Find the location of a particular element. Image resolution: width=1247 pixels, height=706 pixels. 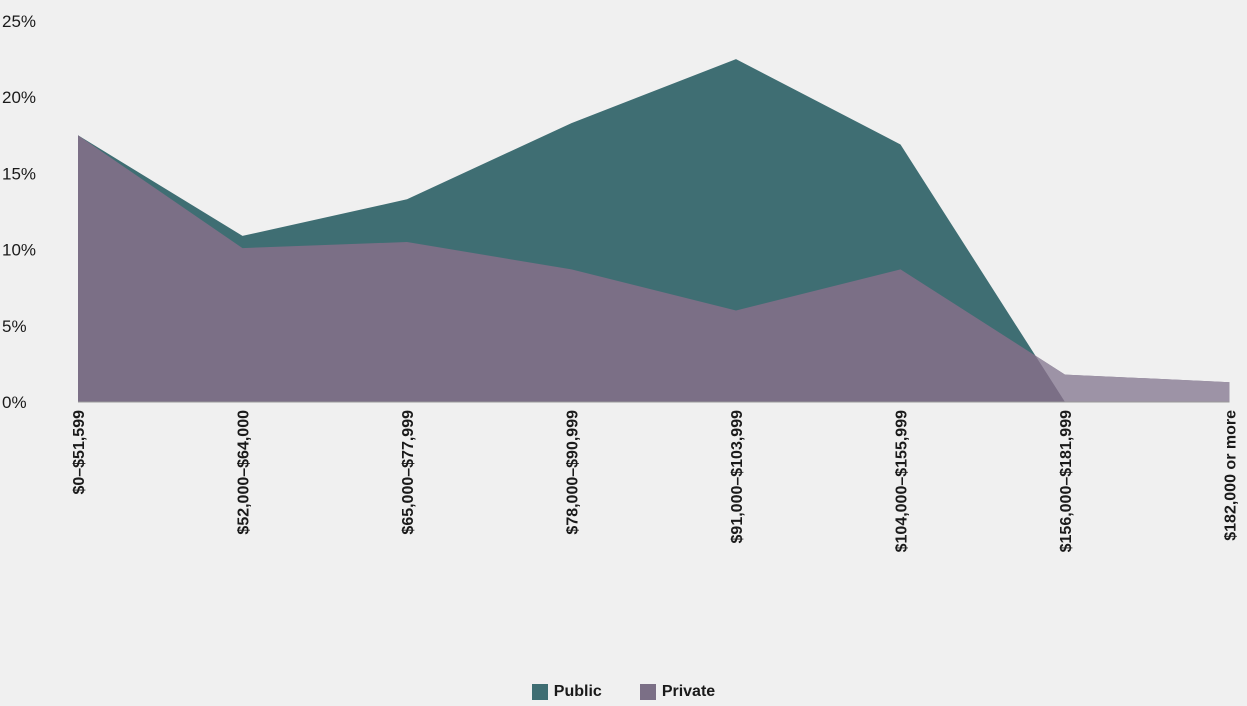

x-tick-label: $156,000–$181,999 is located at coordinates (1066, 481).